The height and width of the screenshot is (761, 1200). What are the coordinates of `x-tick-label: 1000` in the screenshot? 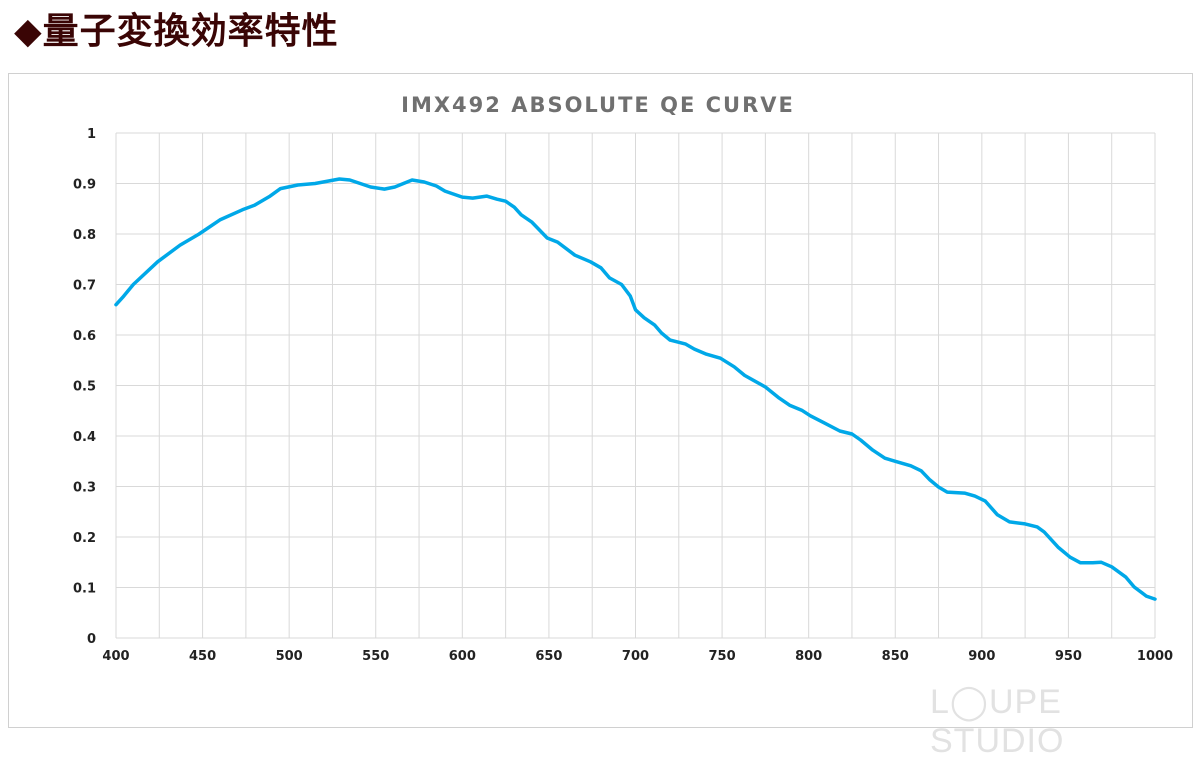 It's located at (1155, 656).